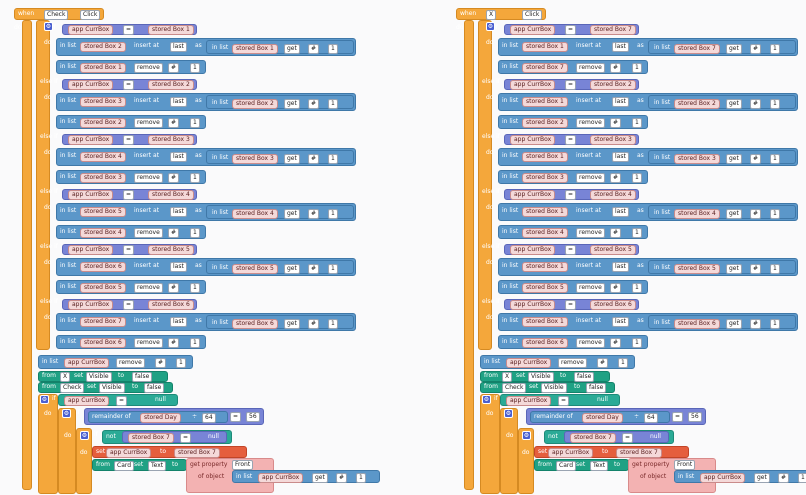 Image resolution: width=806 pixels, height=495 pixels. Describe the element at coordinates (613, 195) in the screenshot. I see `stored-var-getter: stored Box 4` at that location.